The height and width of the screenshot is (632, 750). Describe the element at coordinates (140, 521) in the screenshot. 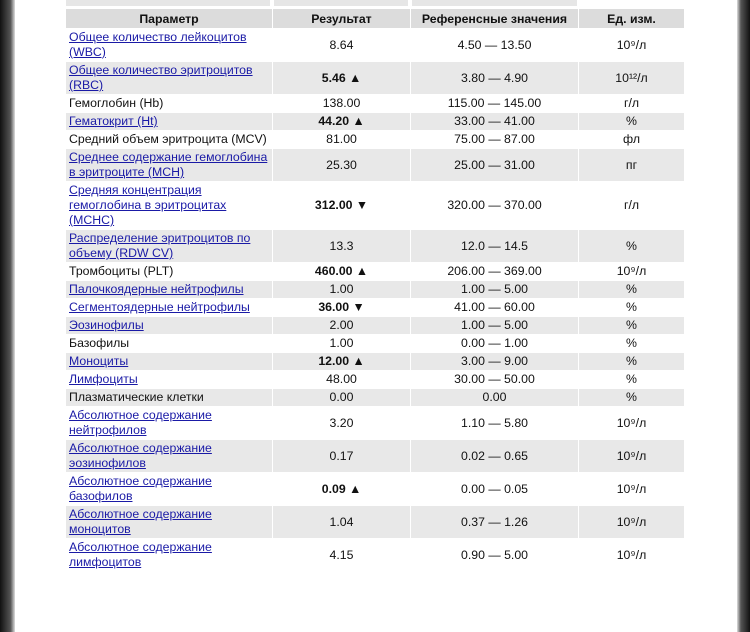

I see `parameter-link: Абсолютное содержание моноцитов` at that location.